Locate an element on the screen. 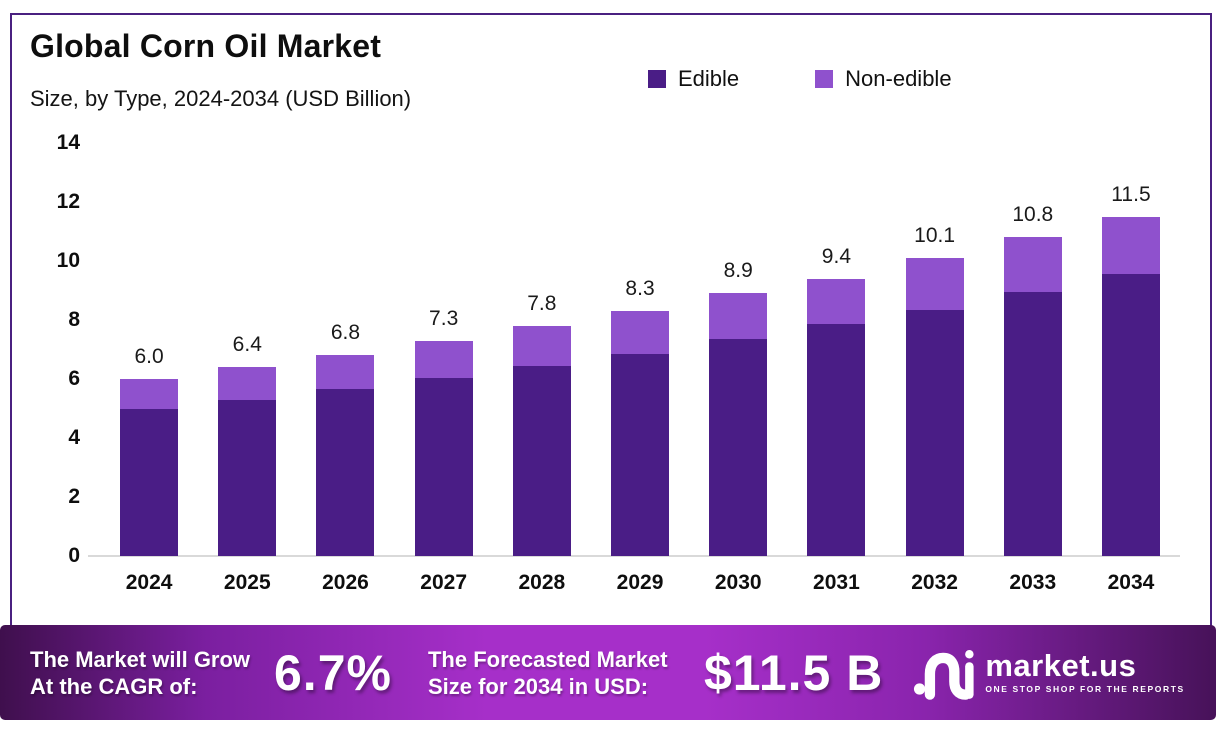  chart-subtitle: Size, by Type, 2024-2034 (USD Billion) is located at coordinates (221, 98).